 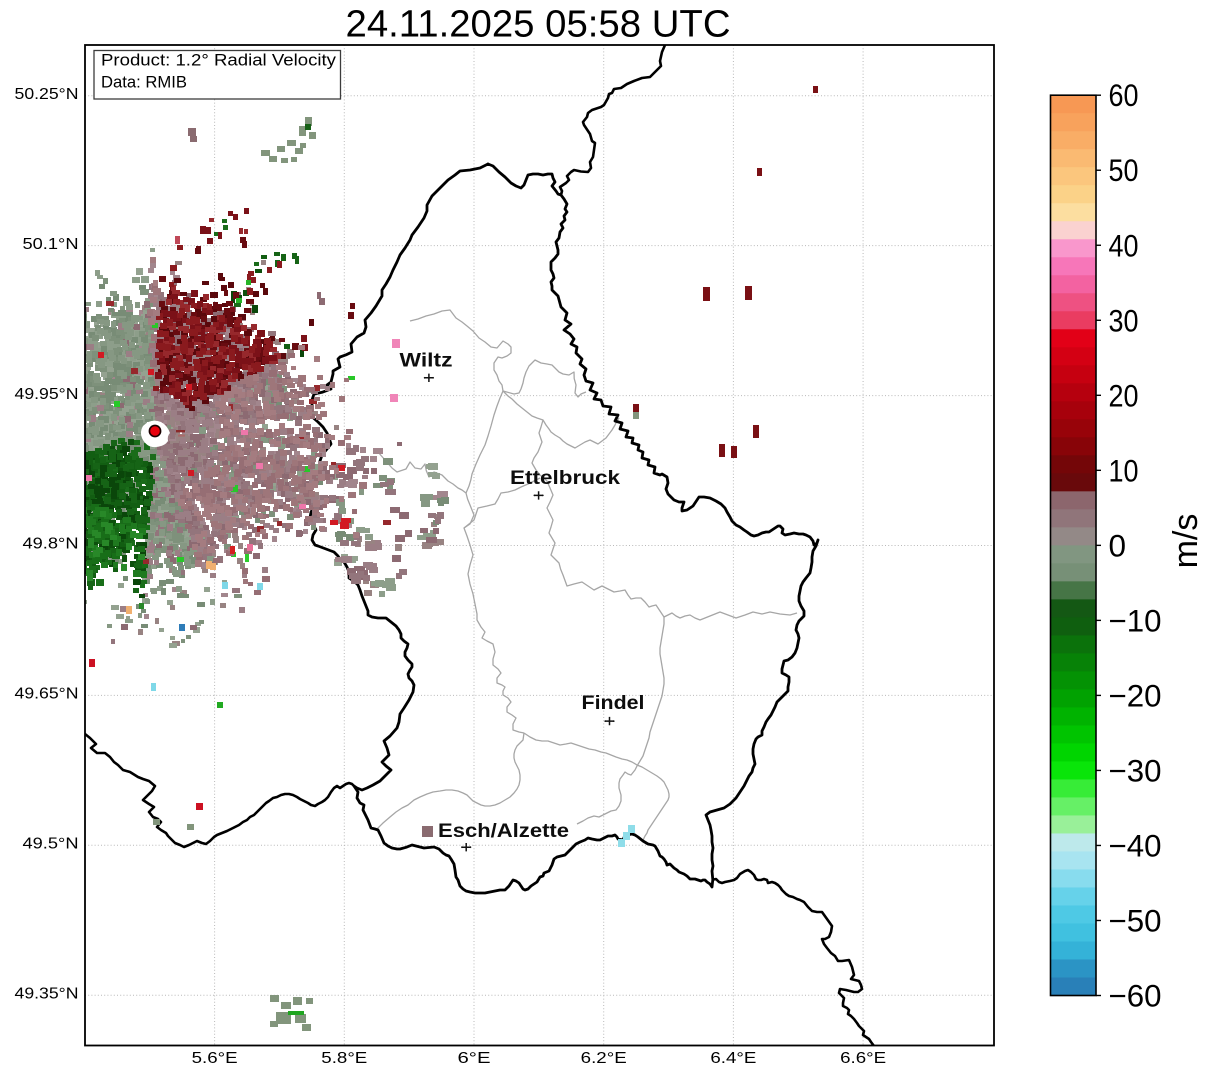 What do you see at coordinates (1124, 395) in the screenshot?
I see `svg-text: 20` at bounding box center [1124, 395].